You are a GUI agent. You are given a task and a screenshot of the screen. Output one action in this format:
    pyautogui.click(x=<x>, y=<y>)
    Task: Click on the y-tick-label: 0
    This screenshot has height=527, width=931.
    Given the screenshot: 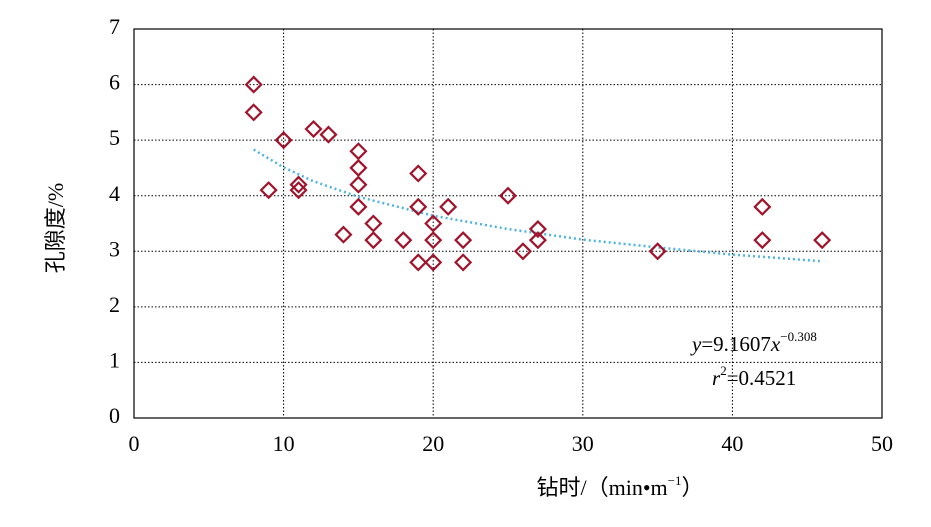 What is the action you would take?
    pyautogui.click(x=114, y=415)
    